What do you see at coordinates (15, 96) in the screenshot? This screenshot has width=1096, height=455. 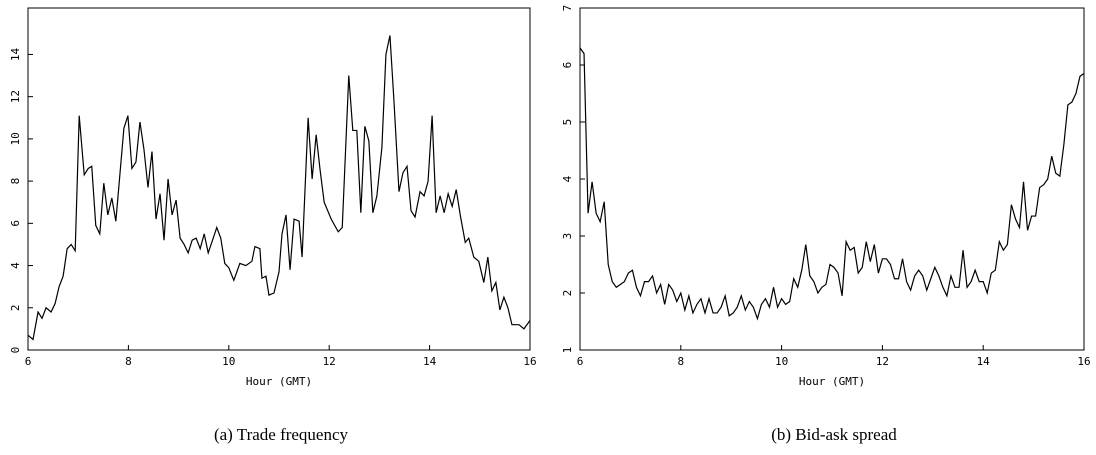 I see `y-tick-label: 12` at bounding box center [15, 96].